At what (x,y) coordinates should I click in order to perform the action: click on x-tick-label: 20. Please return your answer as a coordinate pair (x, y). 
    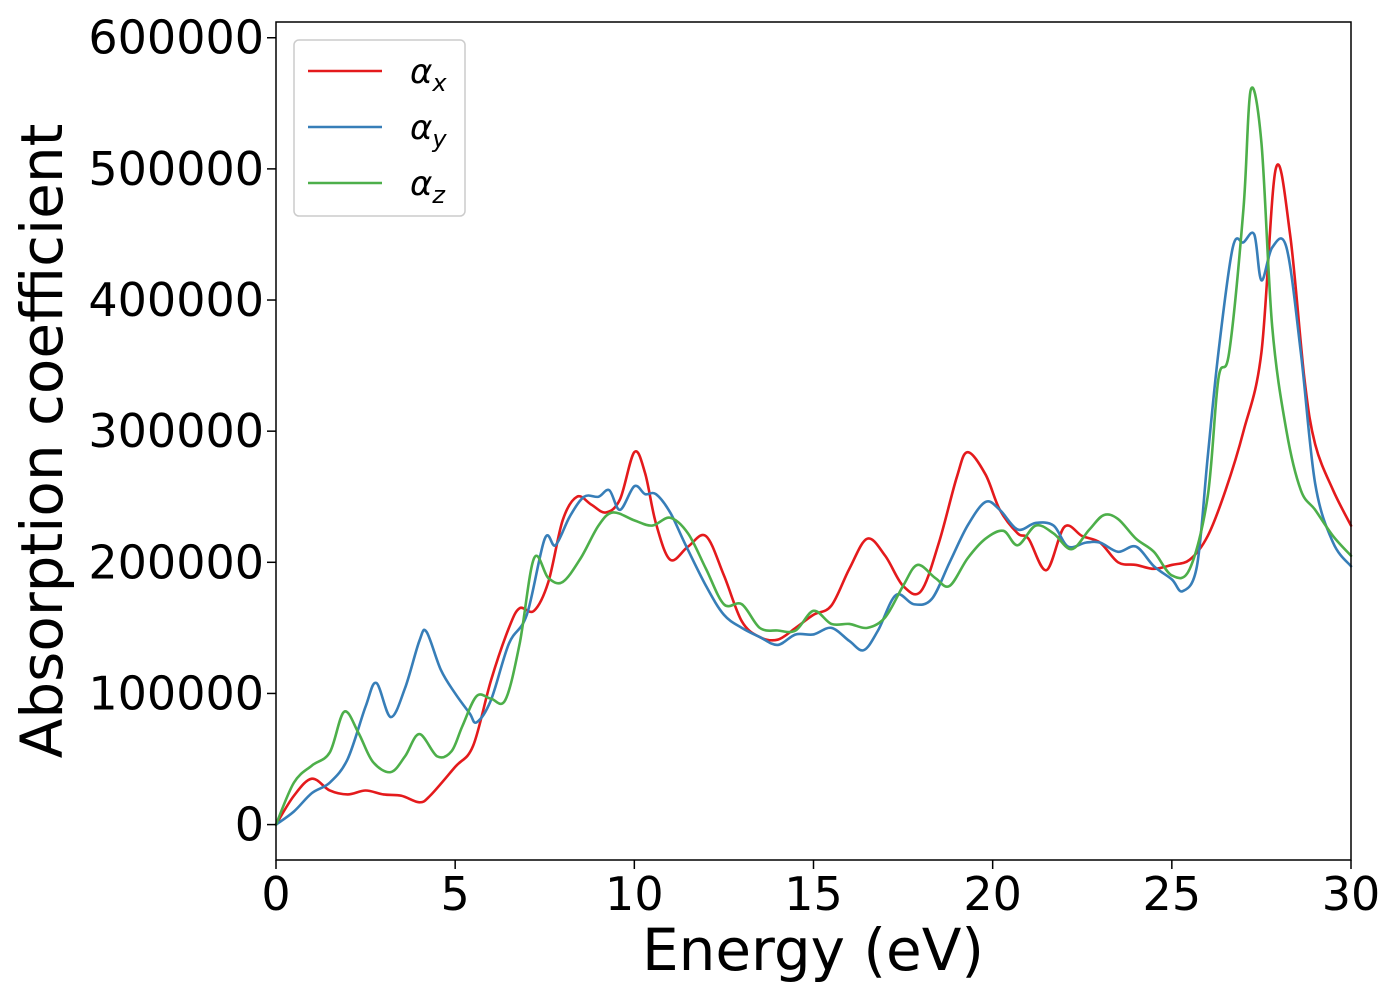
    Looking at the image, I should click on (992, 894).